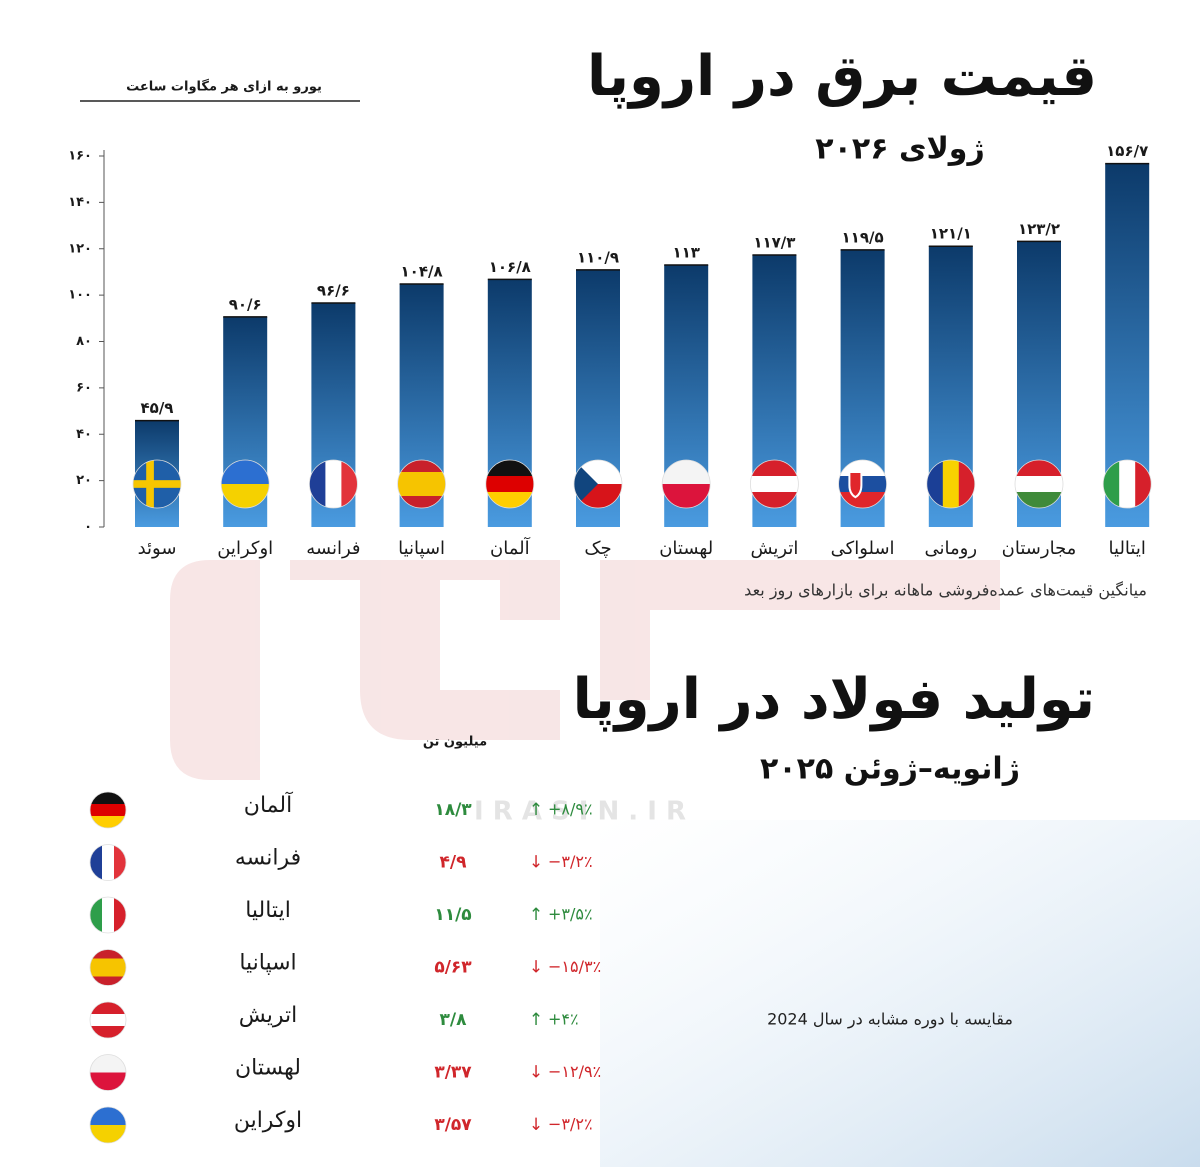  Describe the element at coordinates (510, 547) in the screenshot. I see `x-tick-label: آلمان` at that location.